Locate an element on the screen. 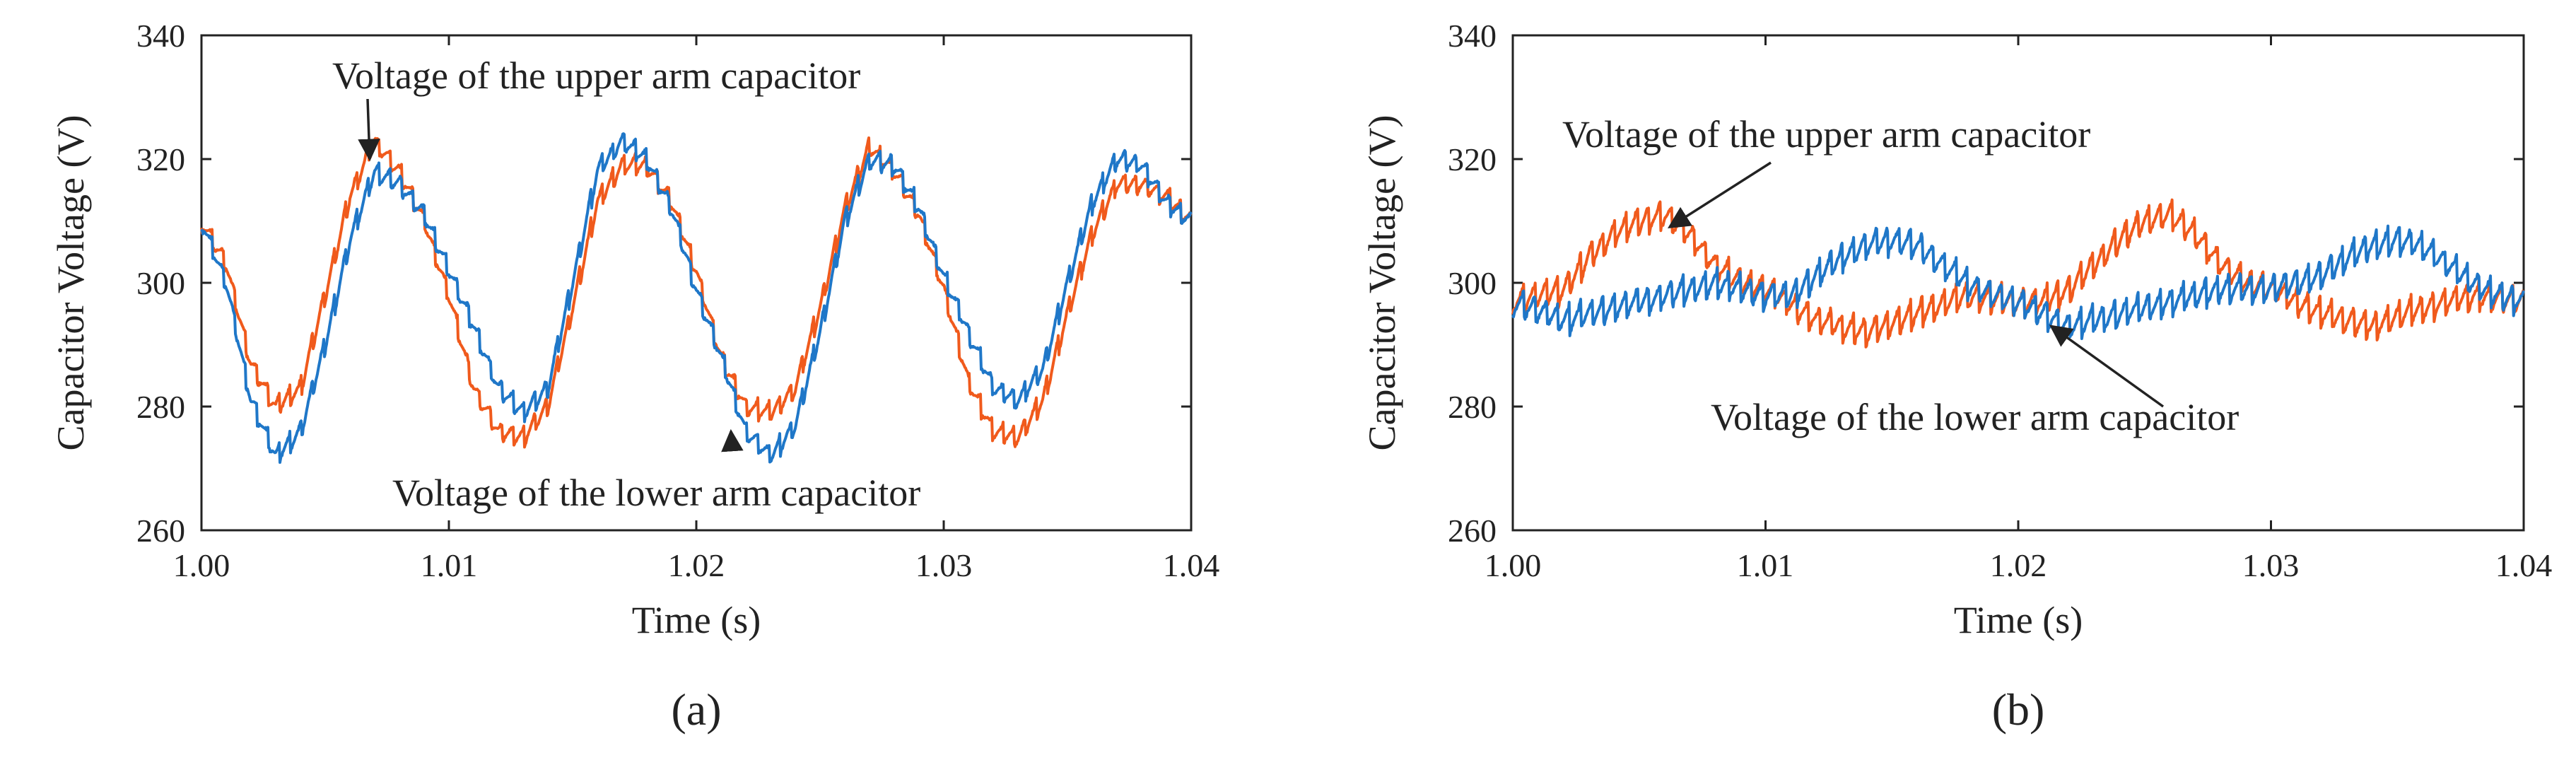 This screenshot has height=765, width=2576. series-line-lower is located at coordinates (2018, 282).